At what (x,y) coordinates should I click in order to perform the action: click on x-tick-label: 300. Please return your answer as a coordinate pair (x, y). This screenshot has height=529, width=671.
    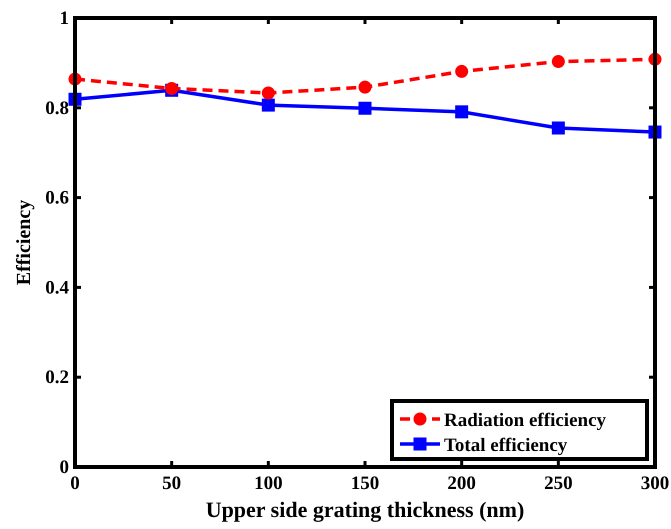
    Looking at the image, I should click on (655, 483).